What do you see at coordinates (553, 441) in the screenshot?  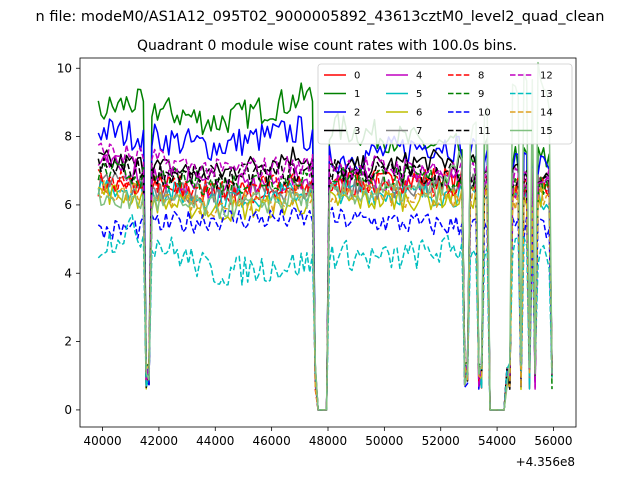 I see `x-tick-label: 56000` at bounding box center [553, 441].